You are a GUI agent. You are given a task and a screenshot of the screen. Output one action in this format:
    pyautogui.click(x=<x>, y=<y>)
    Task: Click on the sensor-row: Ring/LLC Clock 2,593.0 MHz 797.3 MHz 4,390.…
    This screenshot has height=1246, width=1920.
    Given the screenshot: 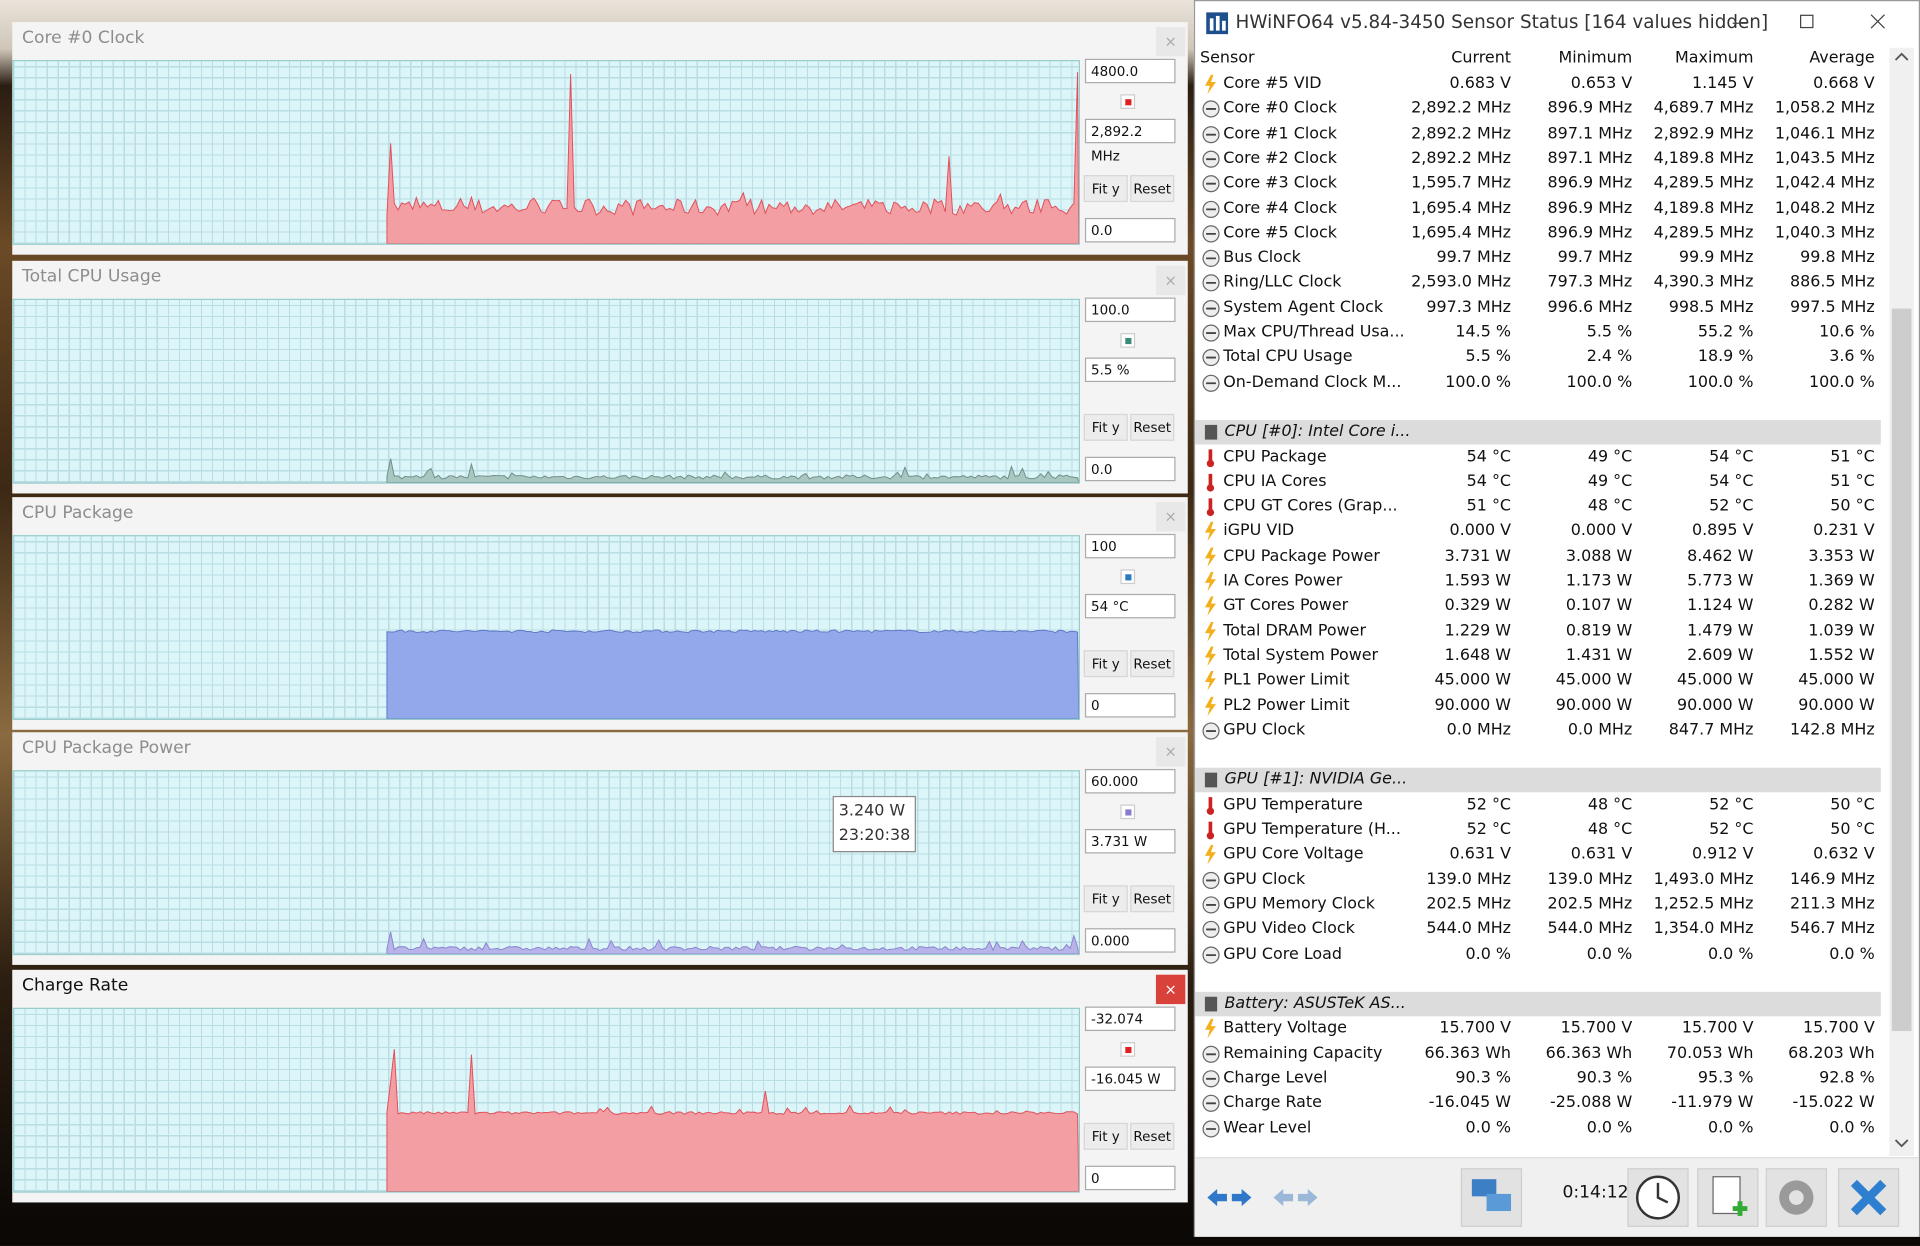 What is the action you would take?
    pyautogui.click(x=1538, y=283)
    